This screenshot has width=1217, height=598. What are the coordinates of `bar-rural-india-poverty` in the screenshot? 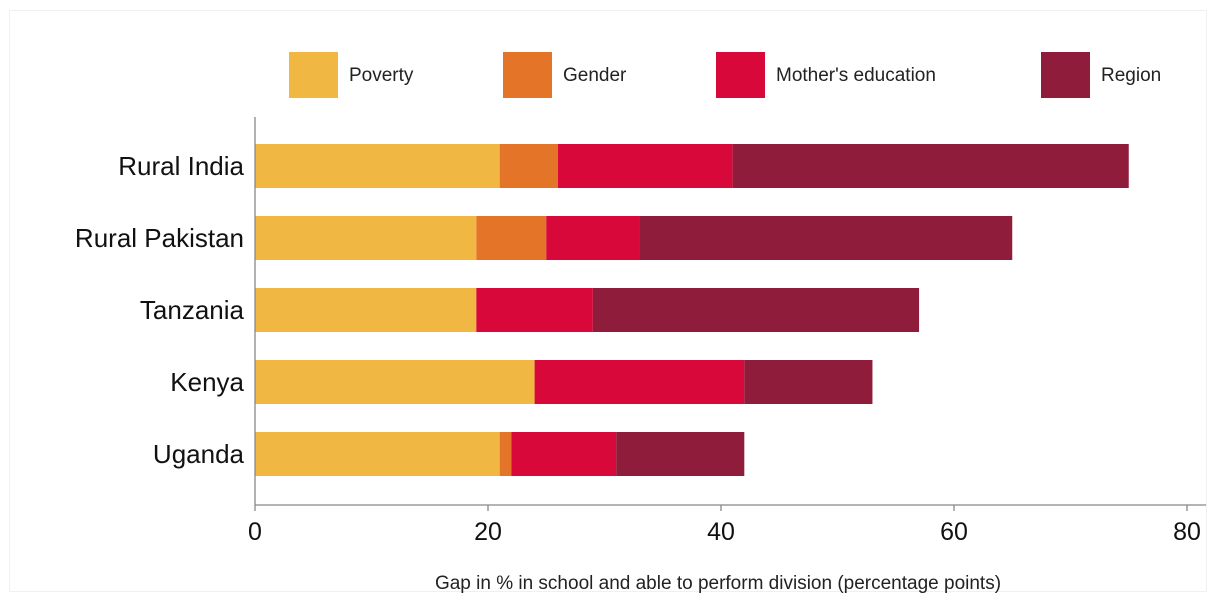 It's located at (377, 166).